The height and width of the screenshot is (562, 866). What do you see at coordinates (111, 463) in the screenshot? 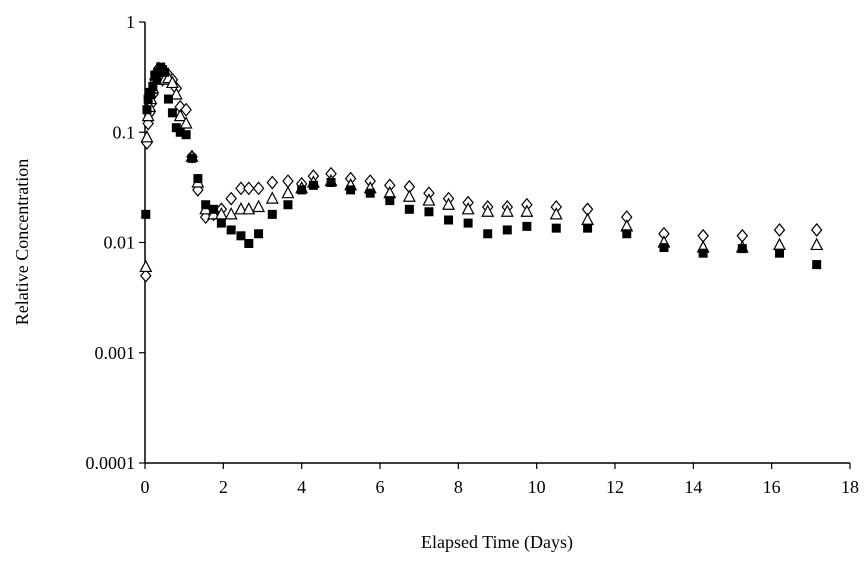
I see `y-tick-label: 0.0001` at bounding box center [111, 463].